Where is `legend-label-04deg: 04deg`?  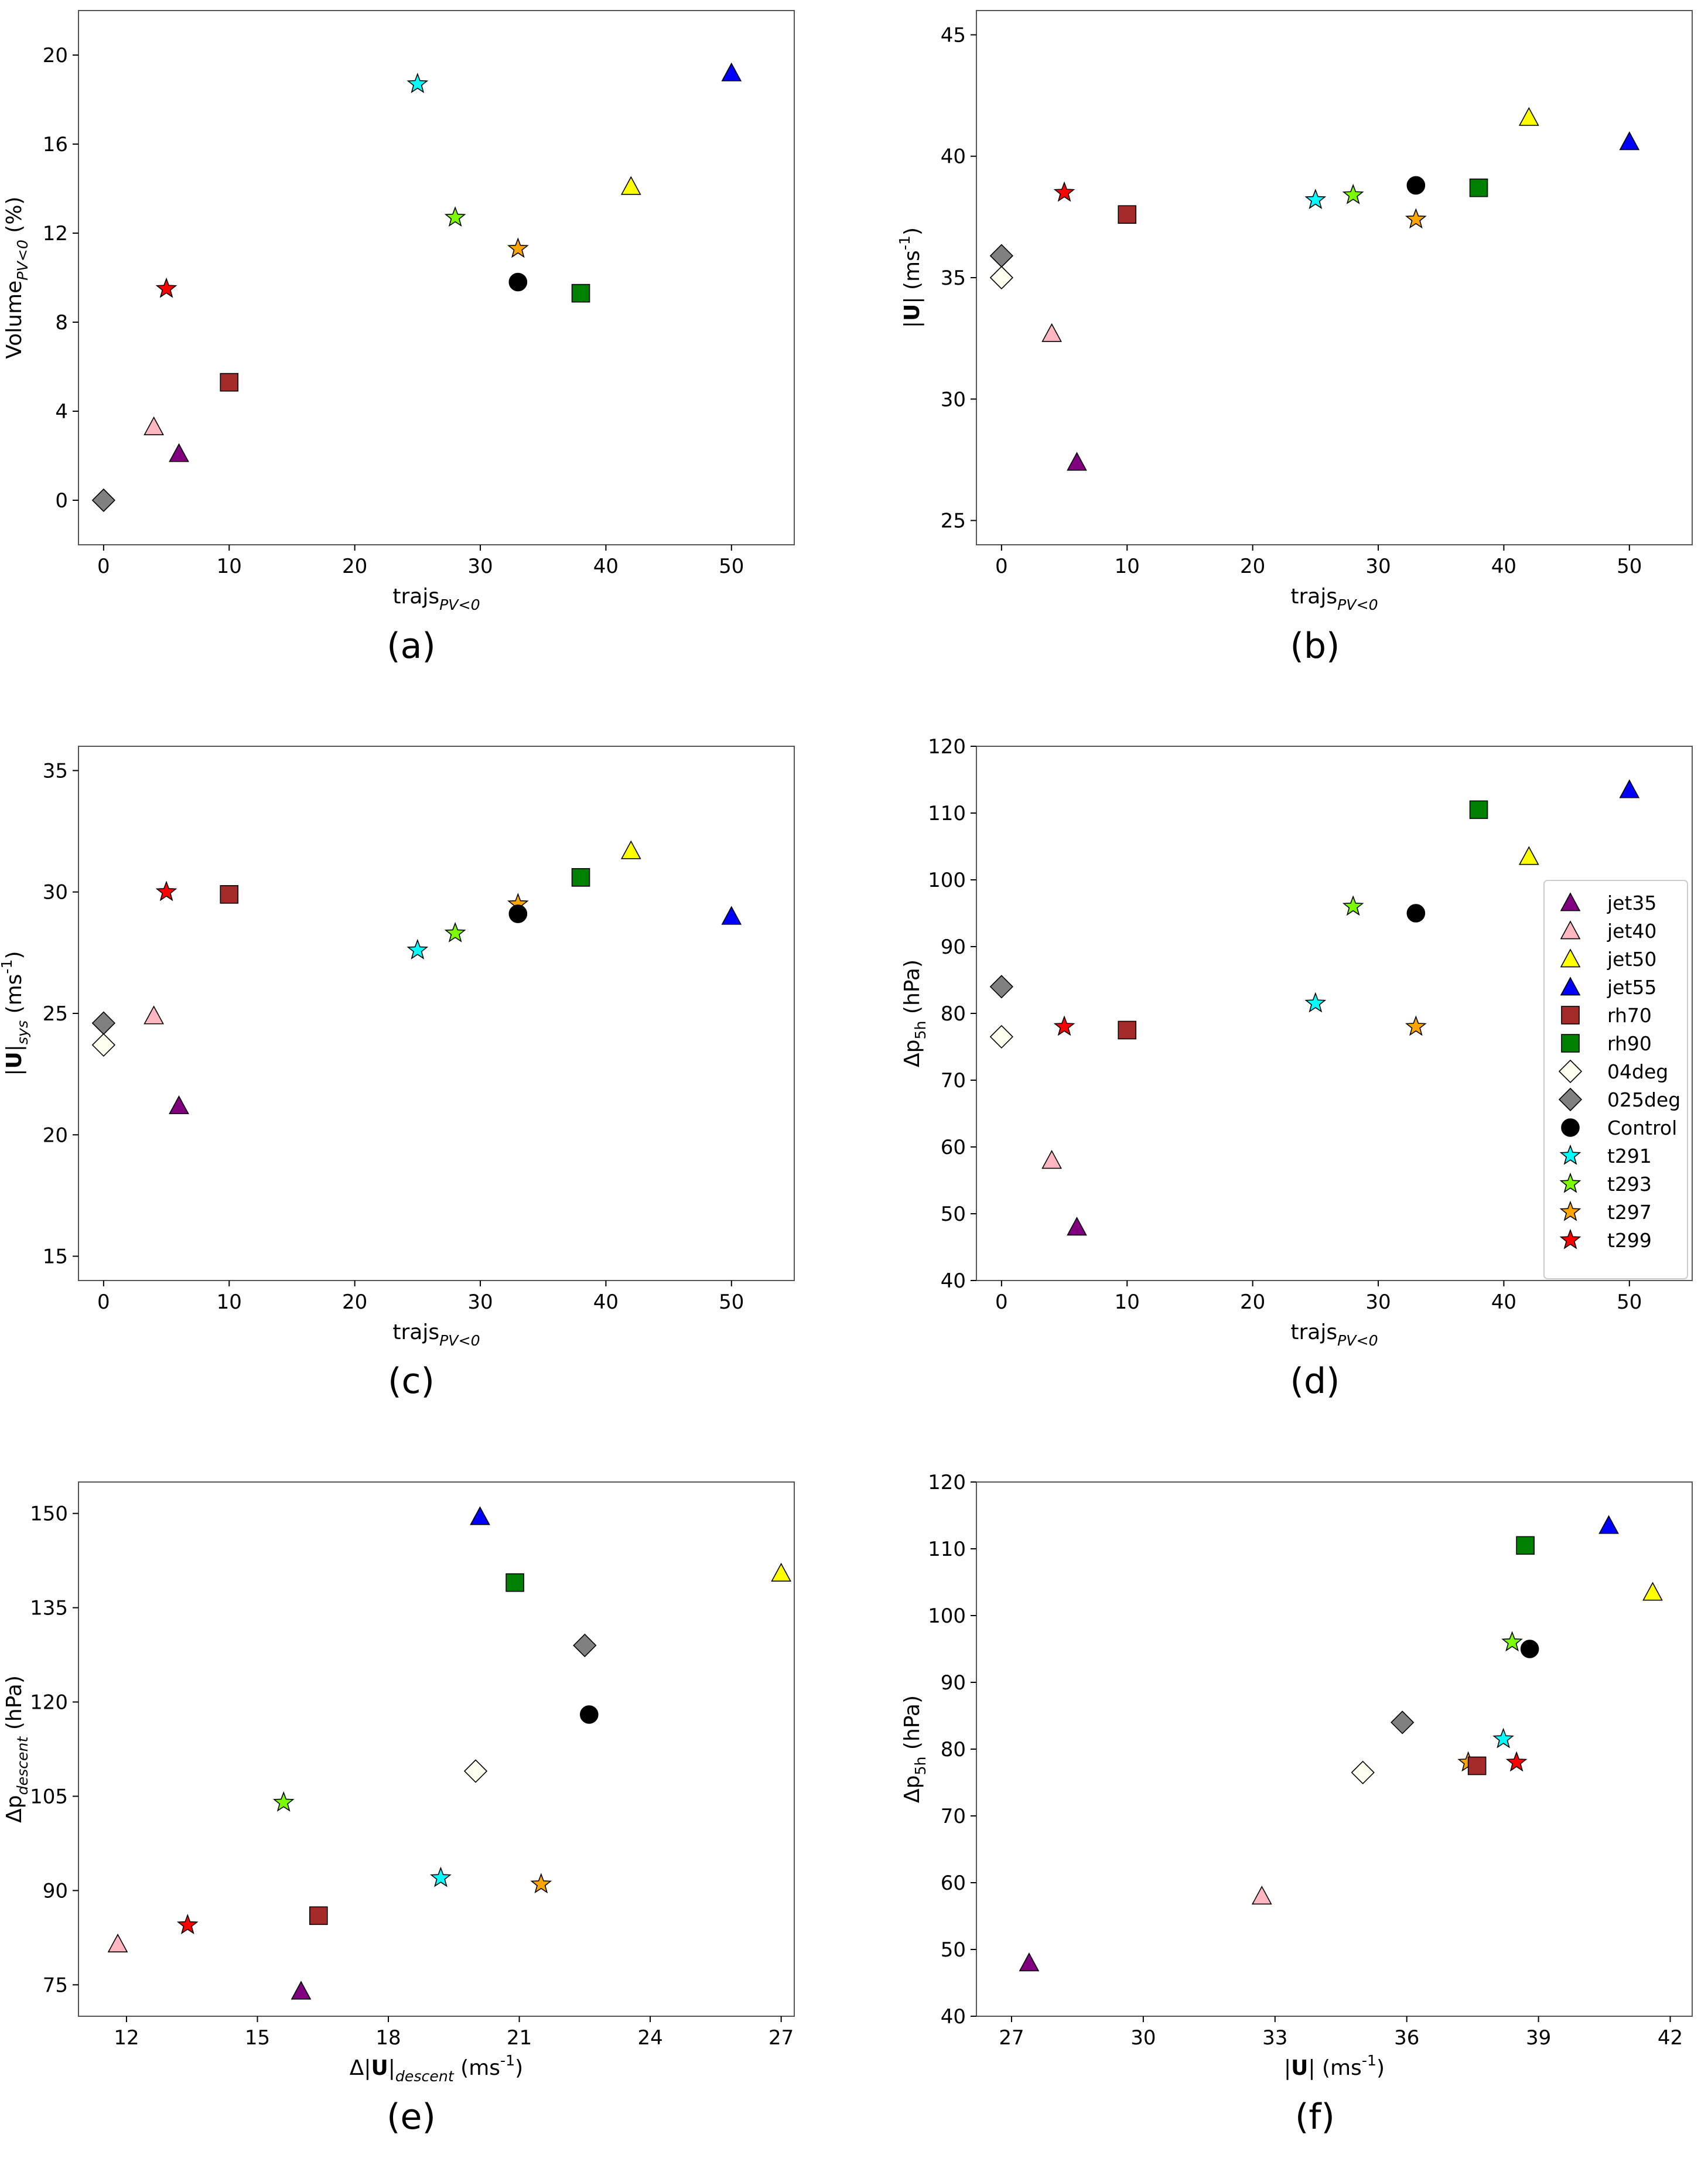
legend-label-04deg: 04deg is located at coordinates (1637, 1071).